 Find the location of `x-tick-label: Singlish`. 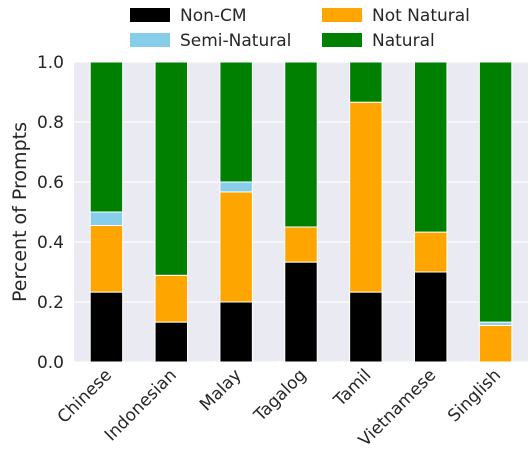

x-tick-label: Singlish is located at coordinates (474, 395).